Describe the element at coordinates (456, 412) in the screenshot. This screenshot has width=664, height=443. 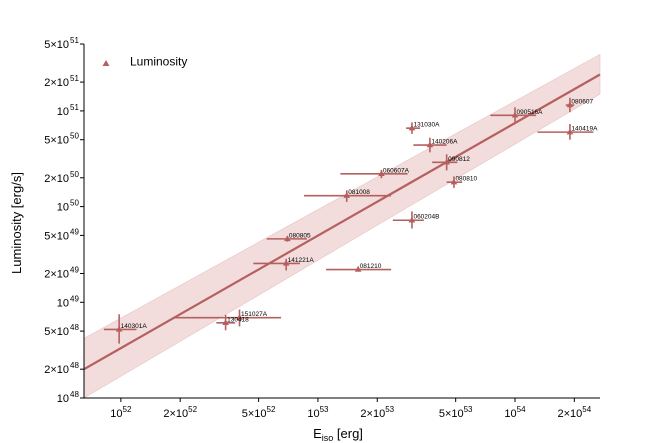
I see `x-tick-label: 5×1053` at that location.